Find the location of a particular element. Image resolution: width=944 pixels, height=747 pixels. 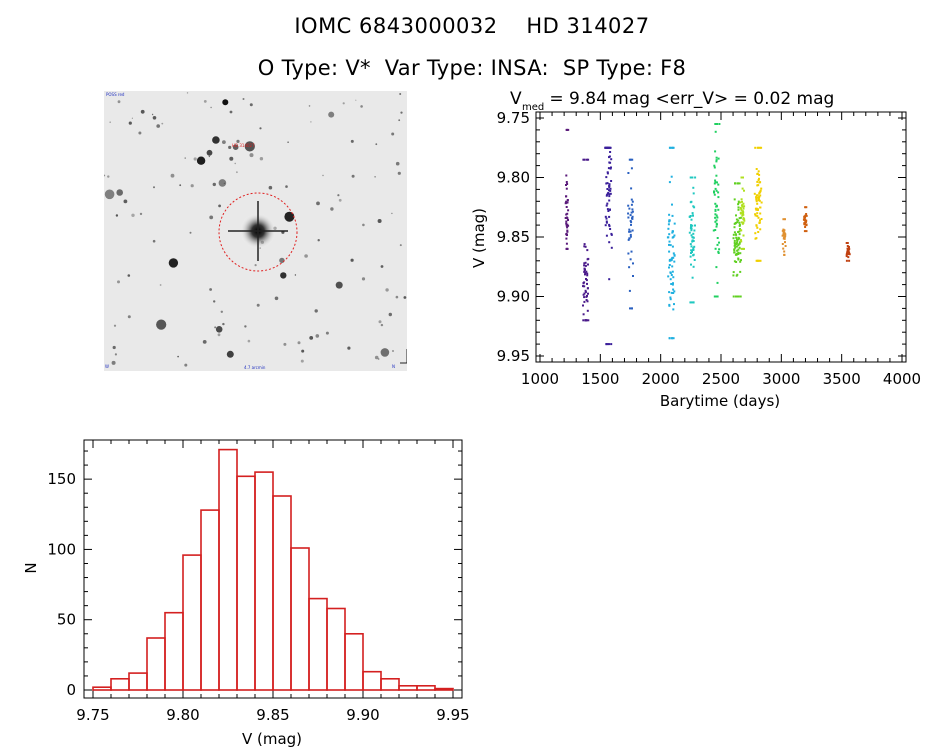

image-label-target: HD 314027 is located at coordinates (243, 145).